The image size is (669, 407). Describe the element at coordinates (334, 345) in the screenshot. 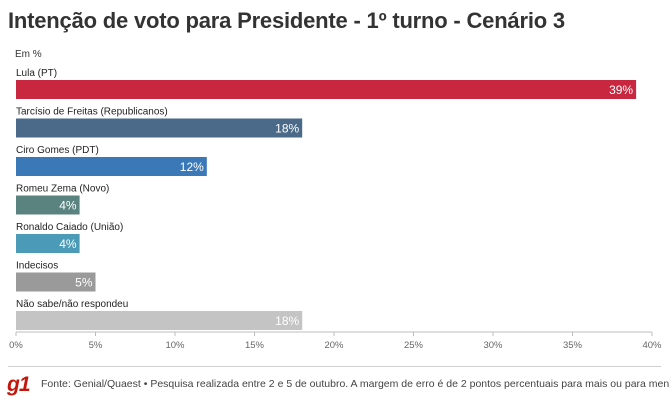

I see `x-tick-label: 20%` at that location.